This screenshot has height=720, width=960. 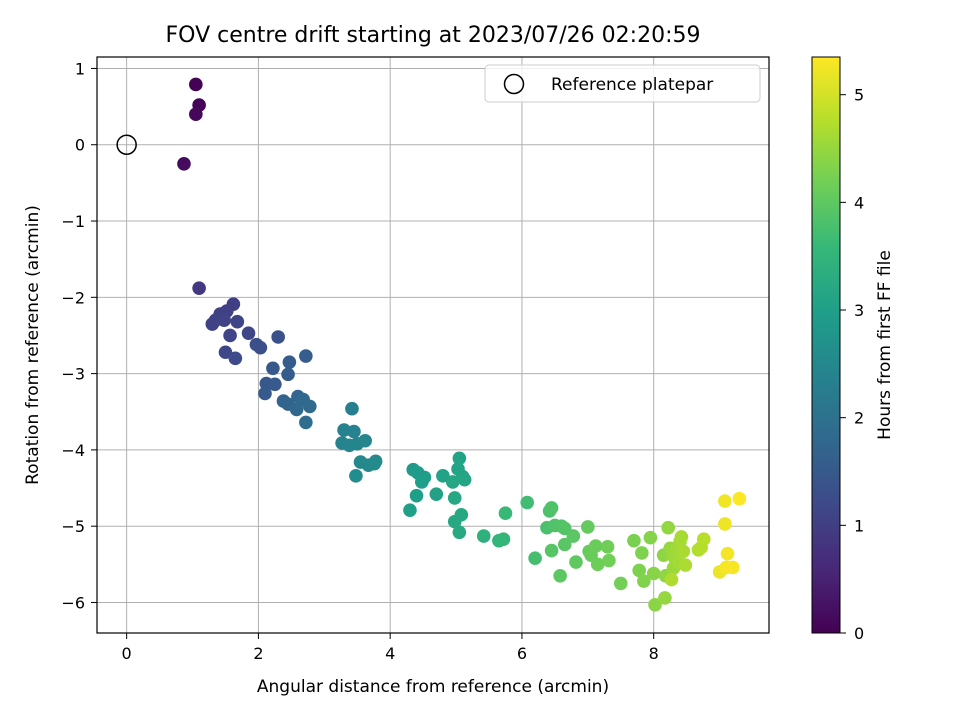 I want to click on x-axis-label: Angular distance from reference (arcmin), so click(x=433, y=687).